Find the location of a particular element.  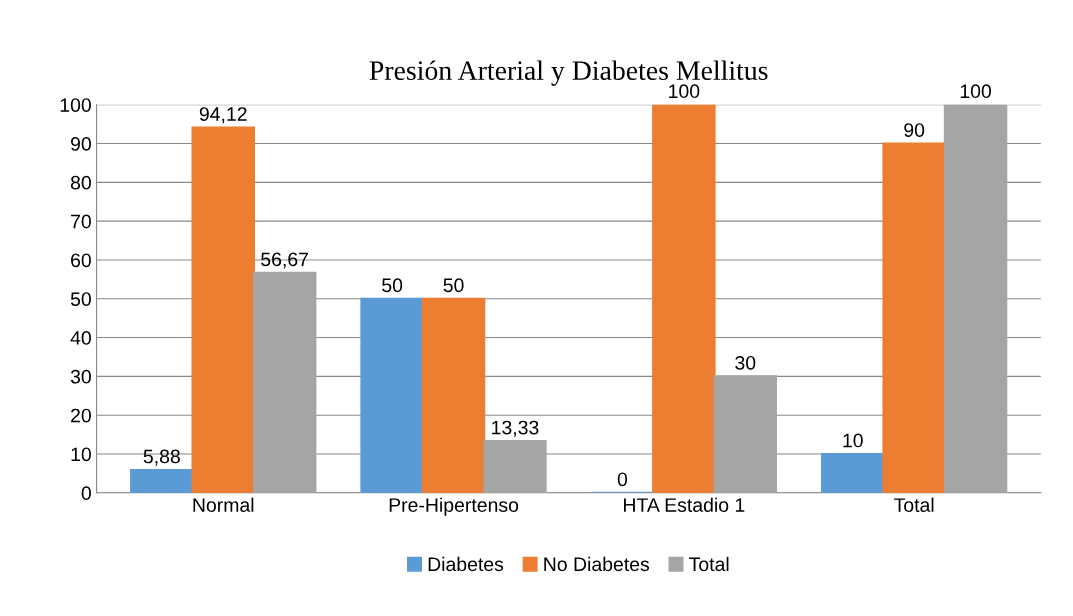

data-label: 5,88 is located at coordinates (161, 457).